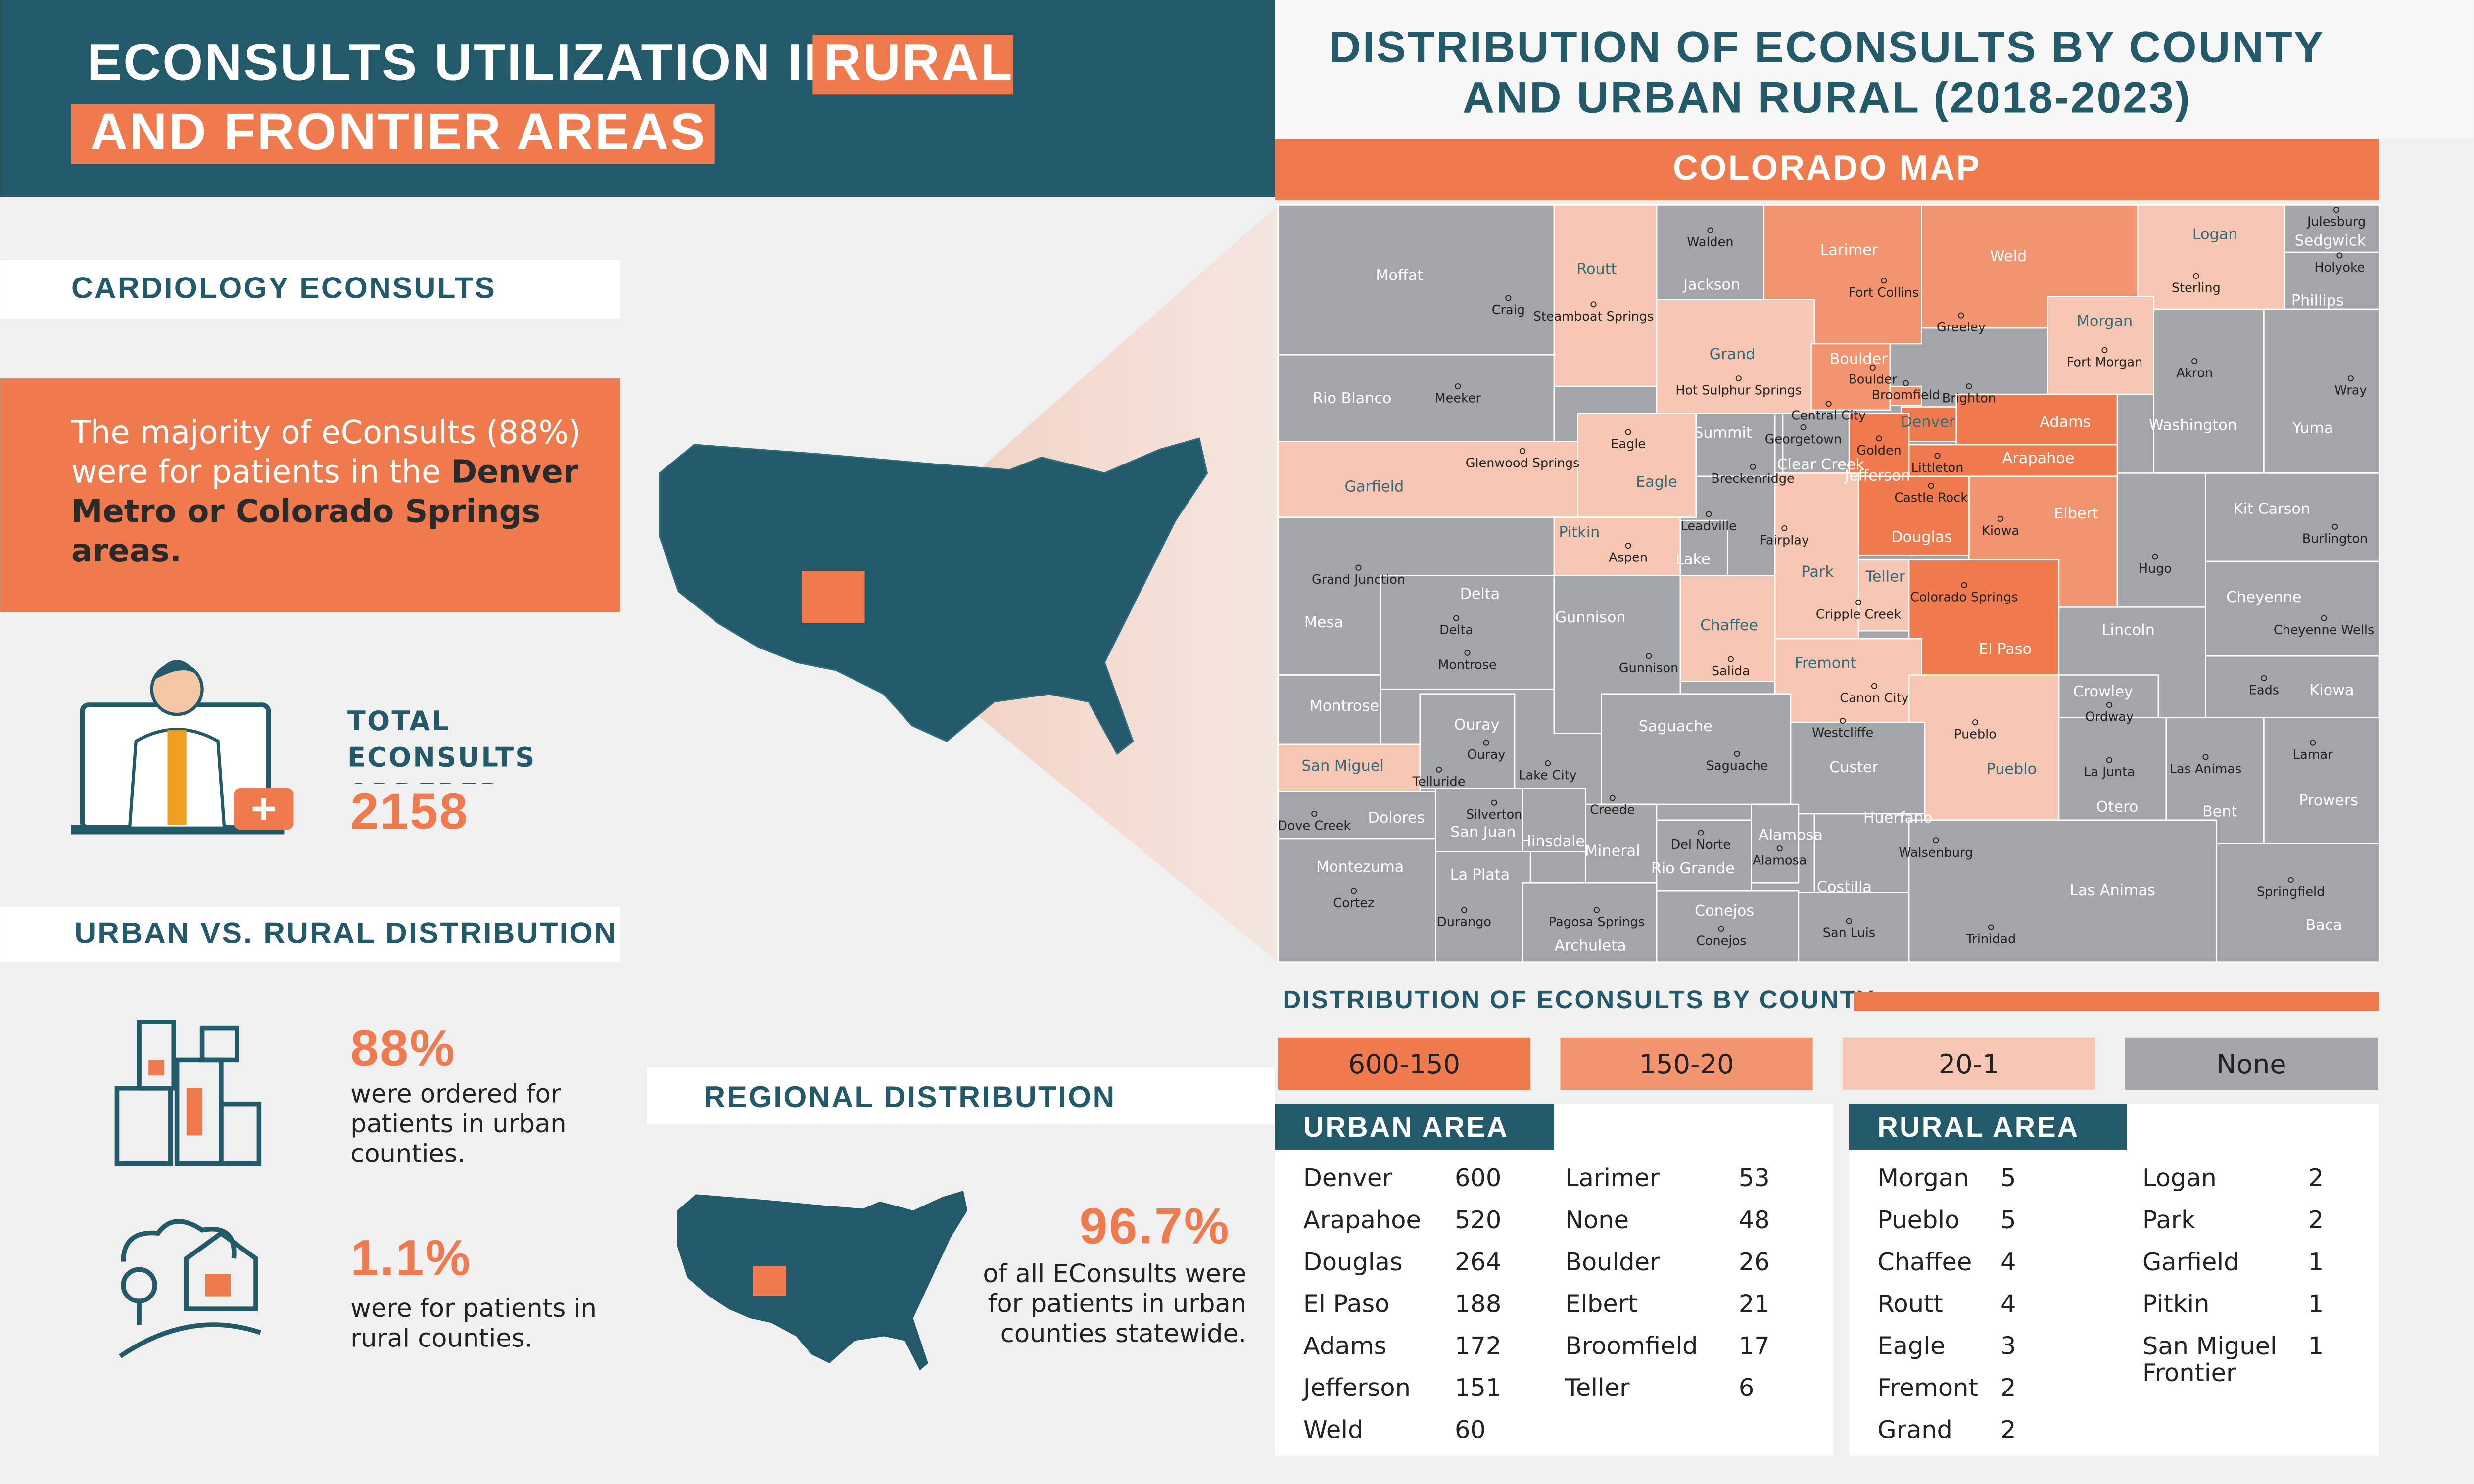  Describe the element at coordinates (218, 1285) in the screenshot. I see `house-window` at that location.